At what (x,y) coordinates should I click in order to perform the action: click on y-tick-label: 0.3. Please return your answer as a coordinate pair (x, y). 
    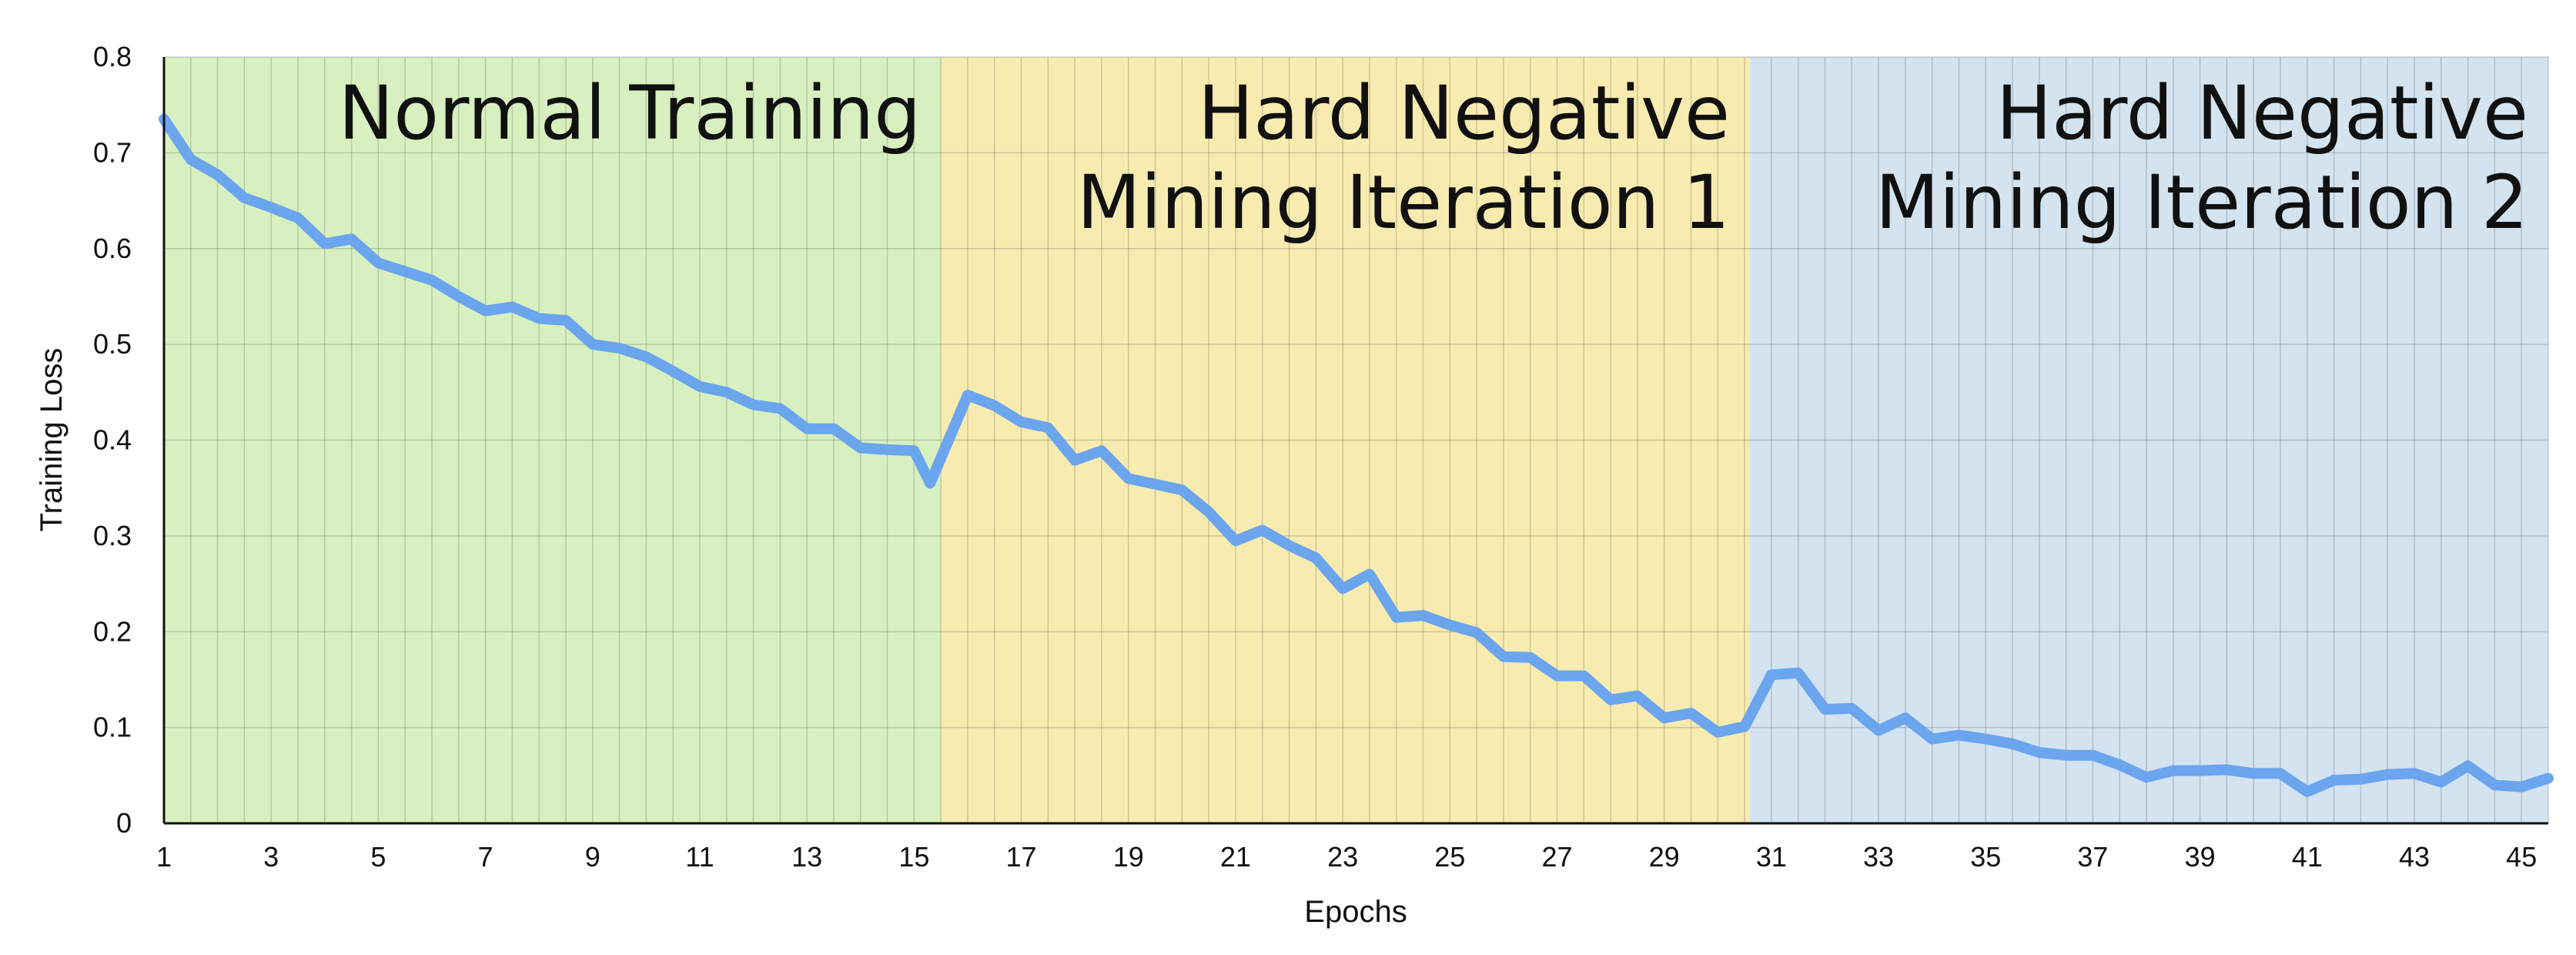
    Looking at the image, I should click on (113, 535).